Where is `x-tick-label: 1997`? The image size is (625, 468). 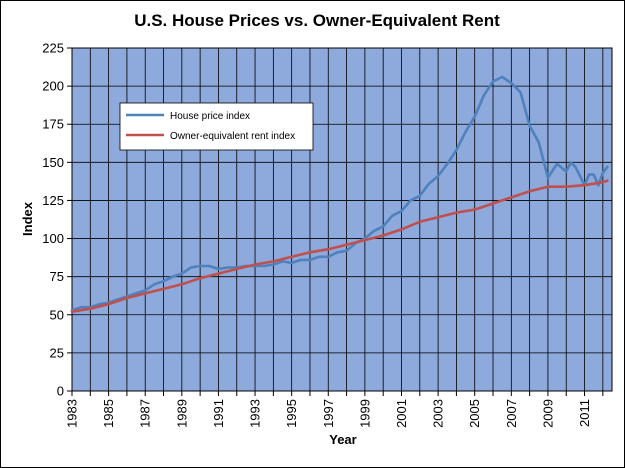 x-tick-label: 1997 is located at coordinates (328, 413).